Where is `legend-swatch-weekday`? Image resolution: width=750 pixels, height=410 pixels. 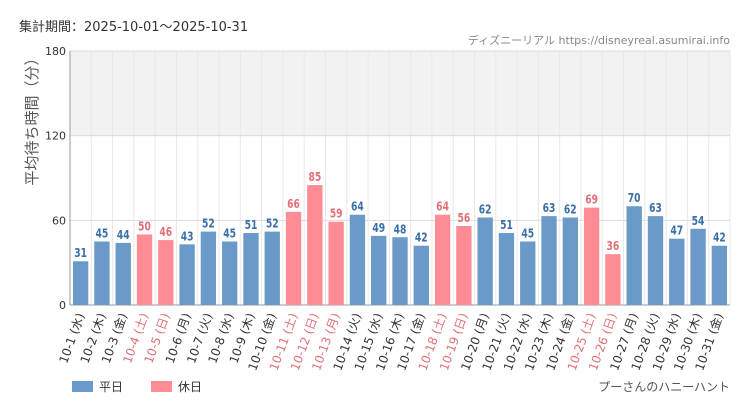
legend-swatch-weekday is located at coordinates (82, 386).